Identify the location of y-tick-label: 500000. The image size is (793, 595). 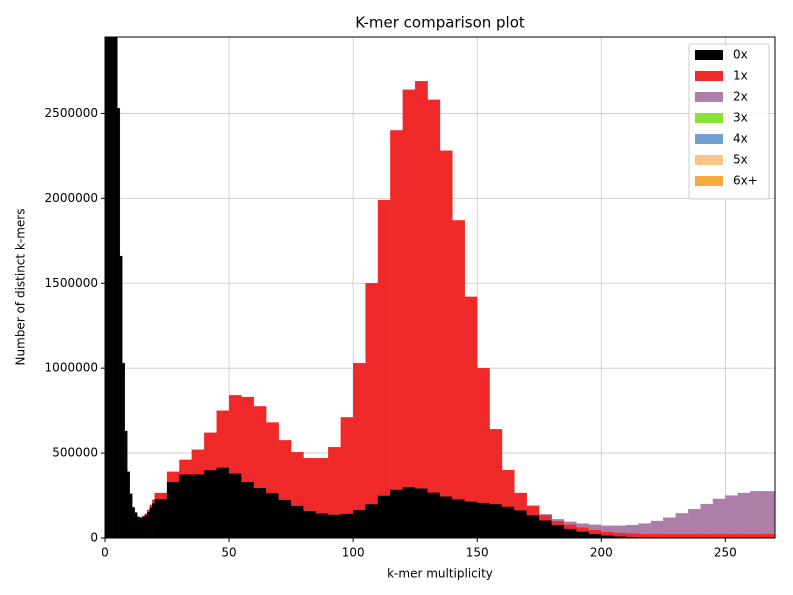
(75, 453).